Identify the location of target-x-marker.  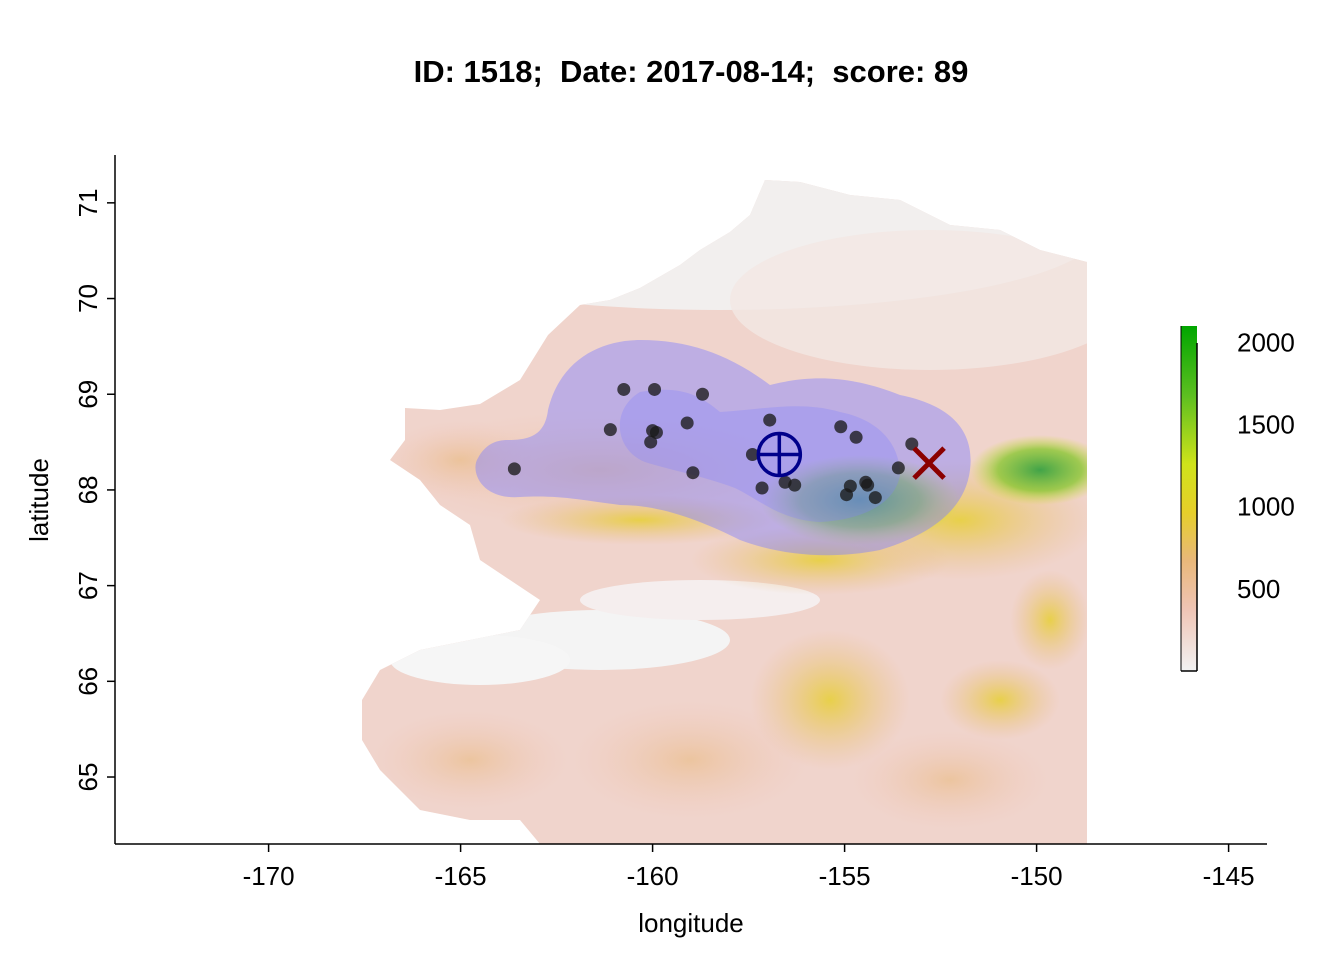
(929, 463).